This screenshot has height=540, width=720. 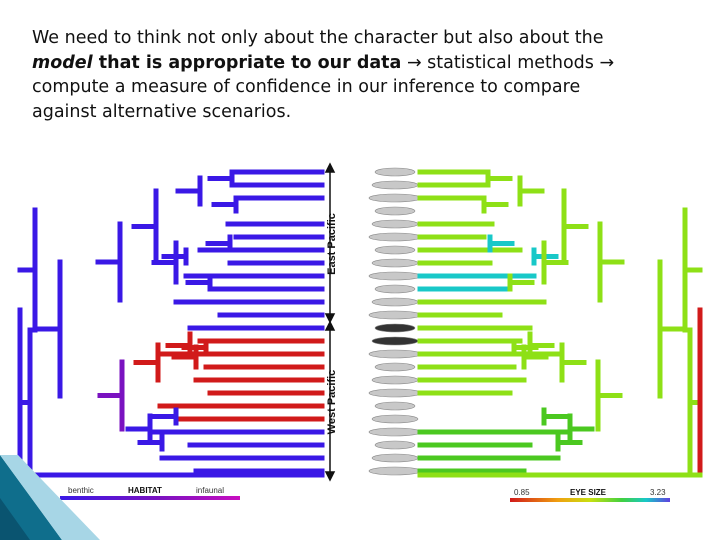 What do you see at coordinates (145, 490) in the screenshot?
I see `habitat-legend-title: HABITAT` at bounding box center [145, 490].